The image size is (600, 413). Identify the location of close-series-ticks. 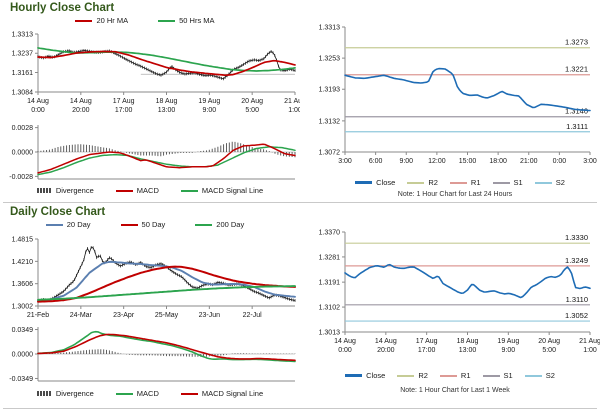
(166, 274).